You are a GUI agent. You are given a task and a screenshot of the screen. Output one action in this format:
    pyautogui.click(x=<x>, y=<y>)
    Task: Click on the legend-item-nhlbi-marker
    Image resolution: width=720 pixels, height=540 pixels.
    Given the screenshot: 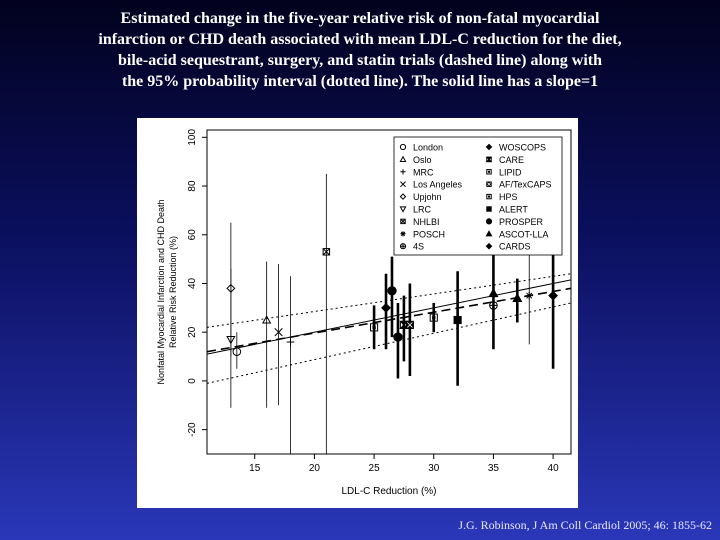 What is the action you would take?
    pyautogui.click(x=403, y=221)
    